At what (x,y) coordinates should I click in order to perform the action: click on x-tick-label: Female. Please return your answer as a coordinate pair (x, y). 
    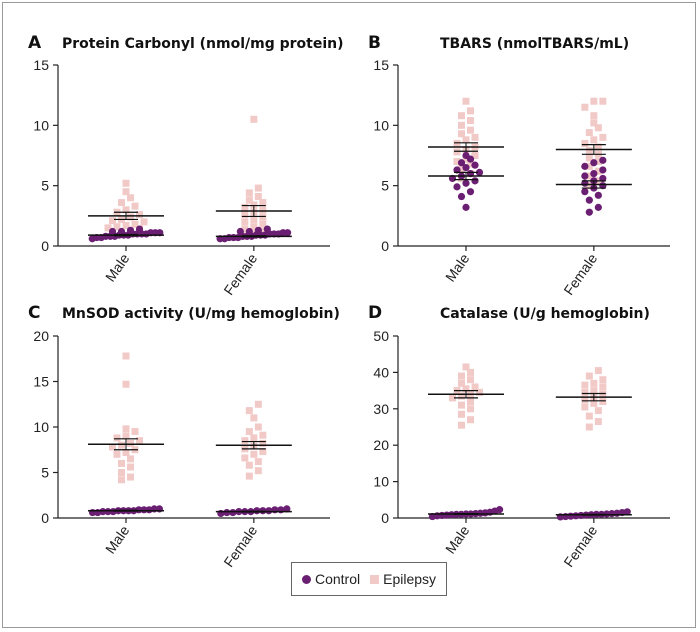
    Looking at the image, I should click on (580, 546).